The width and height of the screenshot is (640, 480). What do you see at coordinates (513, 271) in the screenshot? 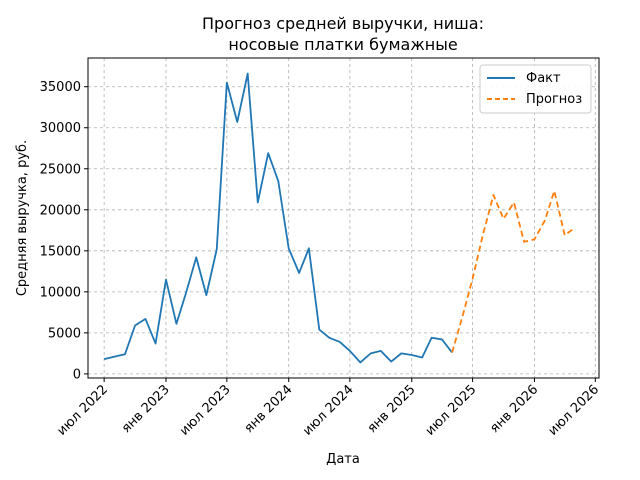
I see `series-line-forecast` at bounding box center [513, 271].